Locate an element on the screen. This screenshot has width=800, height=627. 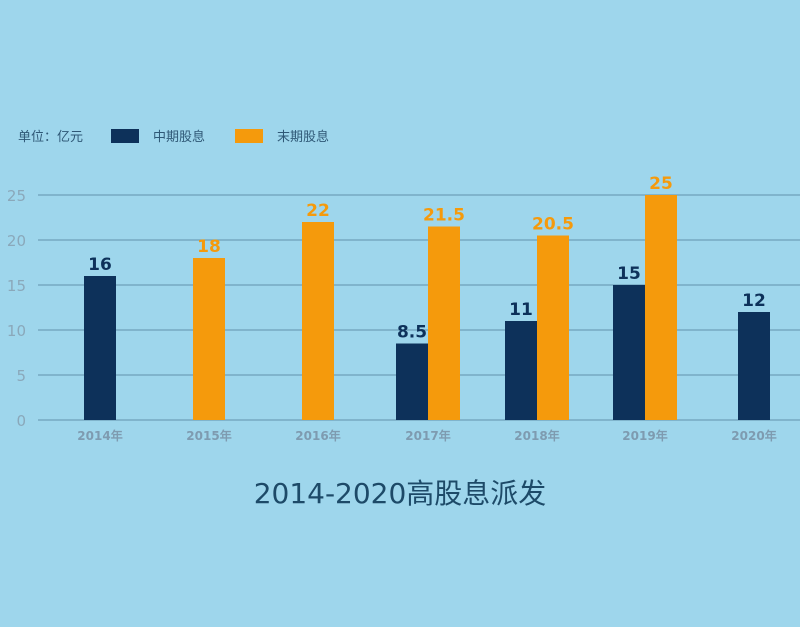
legend-label-final: 末期股息 is located at coordinates (303, 137).